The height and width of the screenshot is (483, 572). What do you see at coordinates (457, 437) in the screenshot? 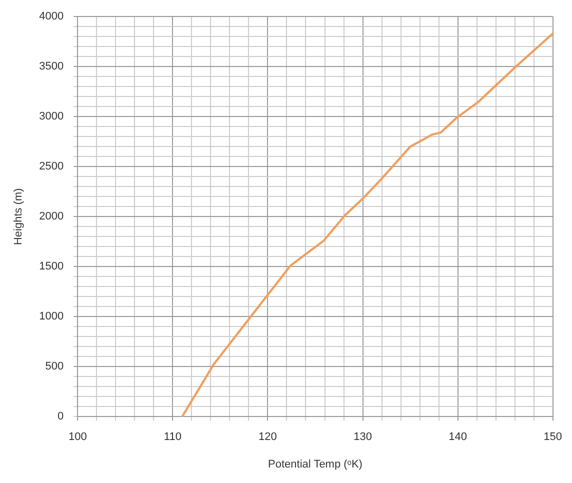
I see `x-tick-label: 140` at bounding box center [457, 437].